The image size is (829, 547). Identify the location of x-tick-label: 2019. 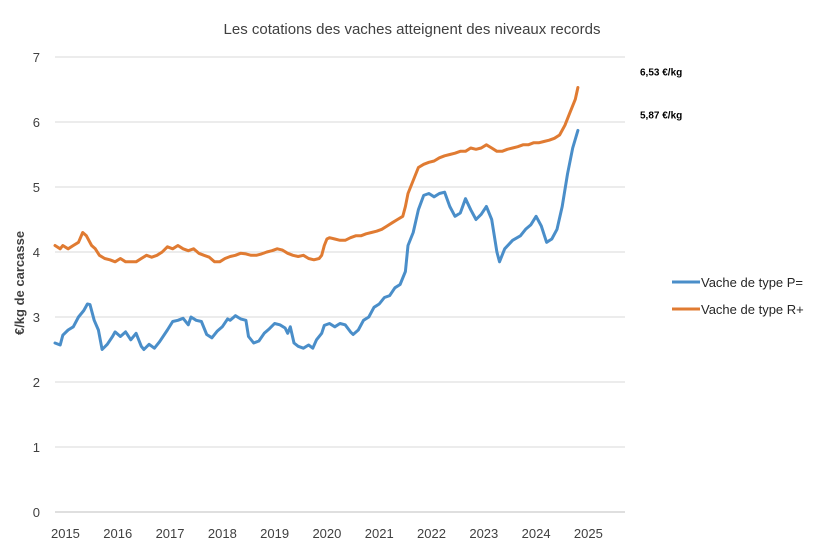
(274, 533).